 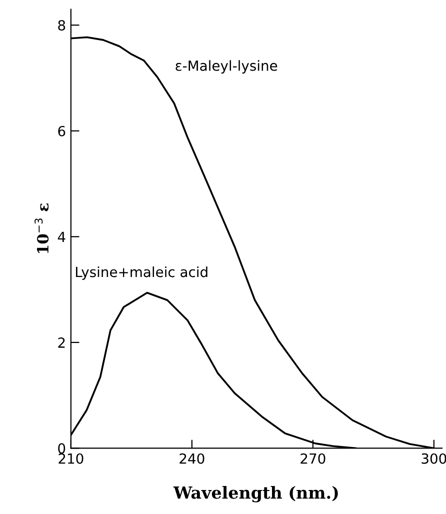 What do you see at coordinates (41, 228) in the screenshot?
I see `y-axis-title: 10$^{−3}$ ε` at bounding box center [41, 228].